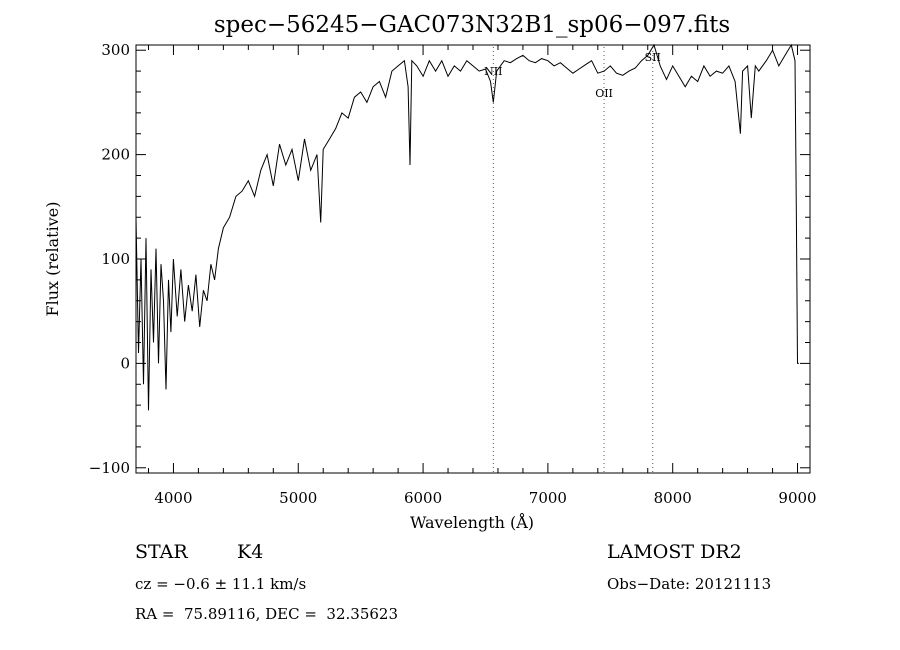 The image size is (900, 650). I want to click on object-subclass: K4, so click(250, 552).